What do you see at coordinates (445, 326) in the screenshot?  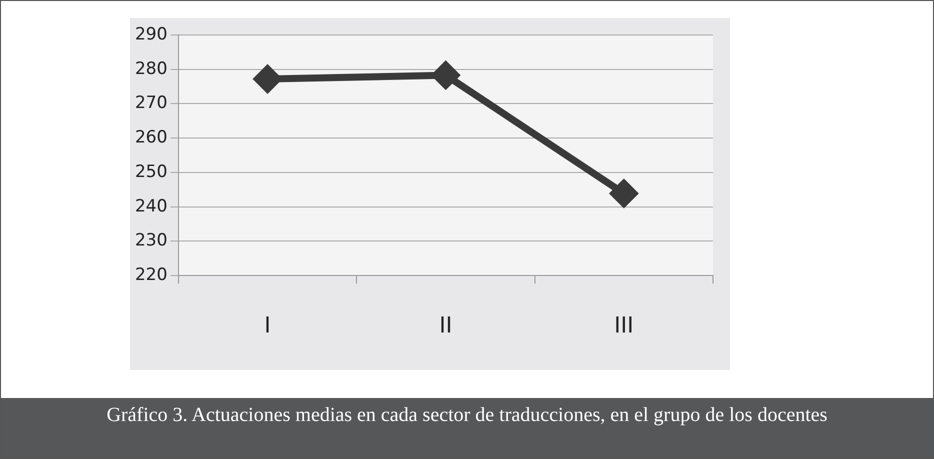 I see `x-tick-label: II` at bounding box center [445, 326].